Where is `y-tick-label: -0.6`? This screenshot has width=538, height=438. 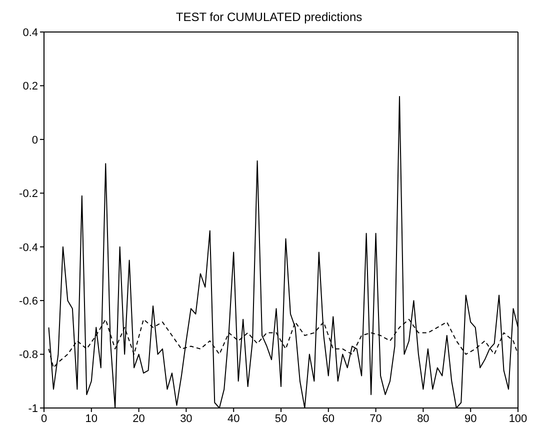 y-tick-label: -0.6 is located at coordinates (28, 301).